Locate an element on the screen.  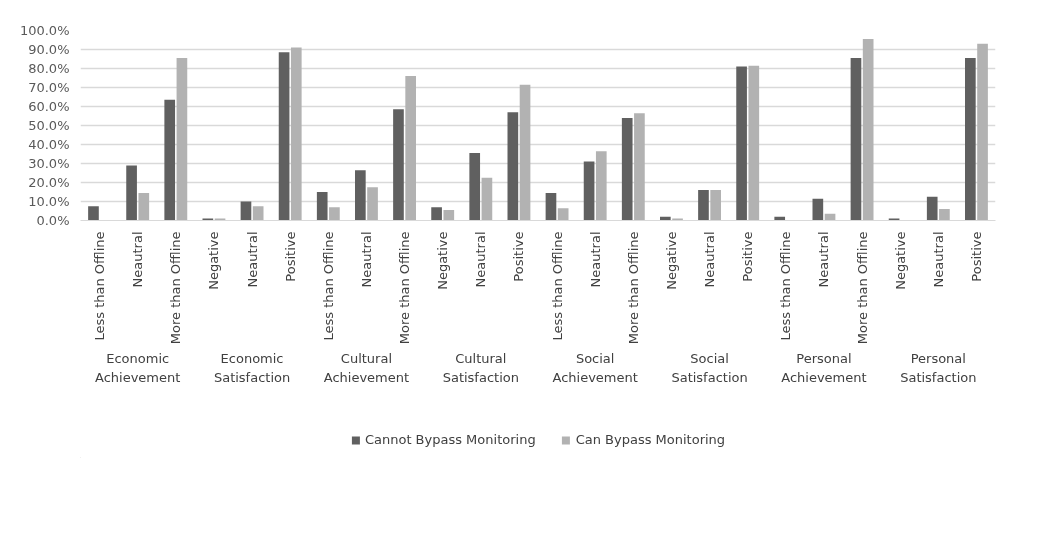
legend-label: Cannot Bypass Monitoring is located at coordinates (450, 439).